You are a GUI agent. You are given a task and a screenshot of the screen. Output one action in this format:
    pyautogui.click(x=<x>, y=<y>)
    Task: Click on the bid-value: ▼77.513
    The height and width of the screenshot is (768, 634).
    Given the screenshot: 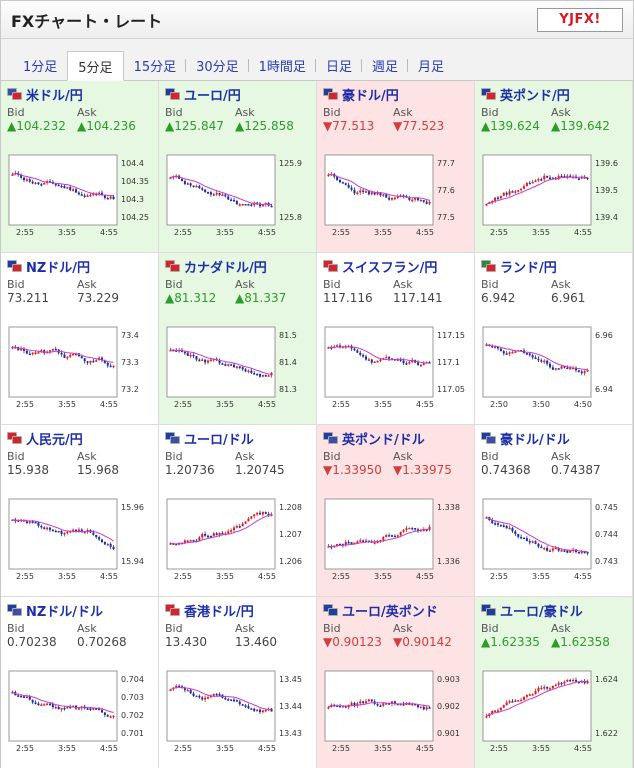 What is the action you would take?
    pyautogui.click(x=349, y=126)
    